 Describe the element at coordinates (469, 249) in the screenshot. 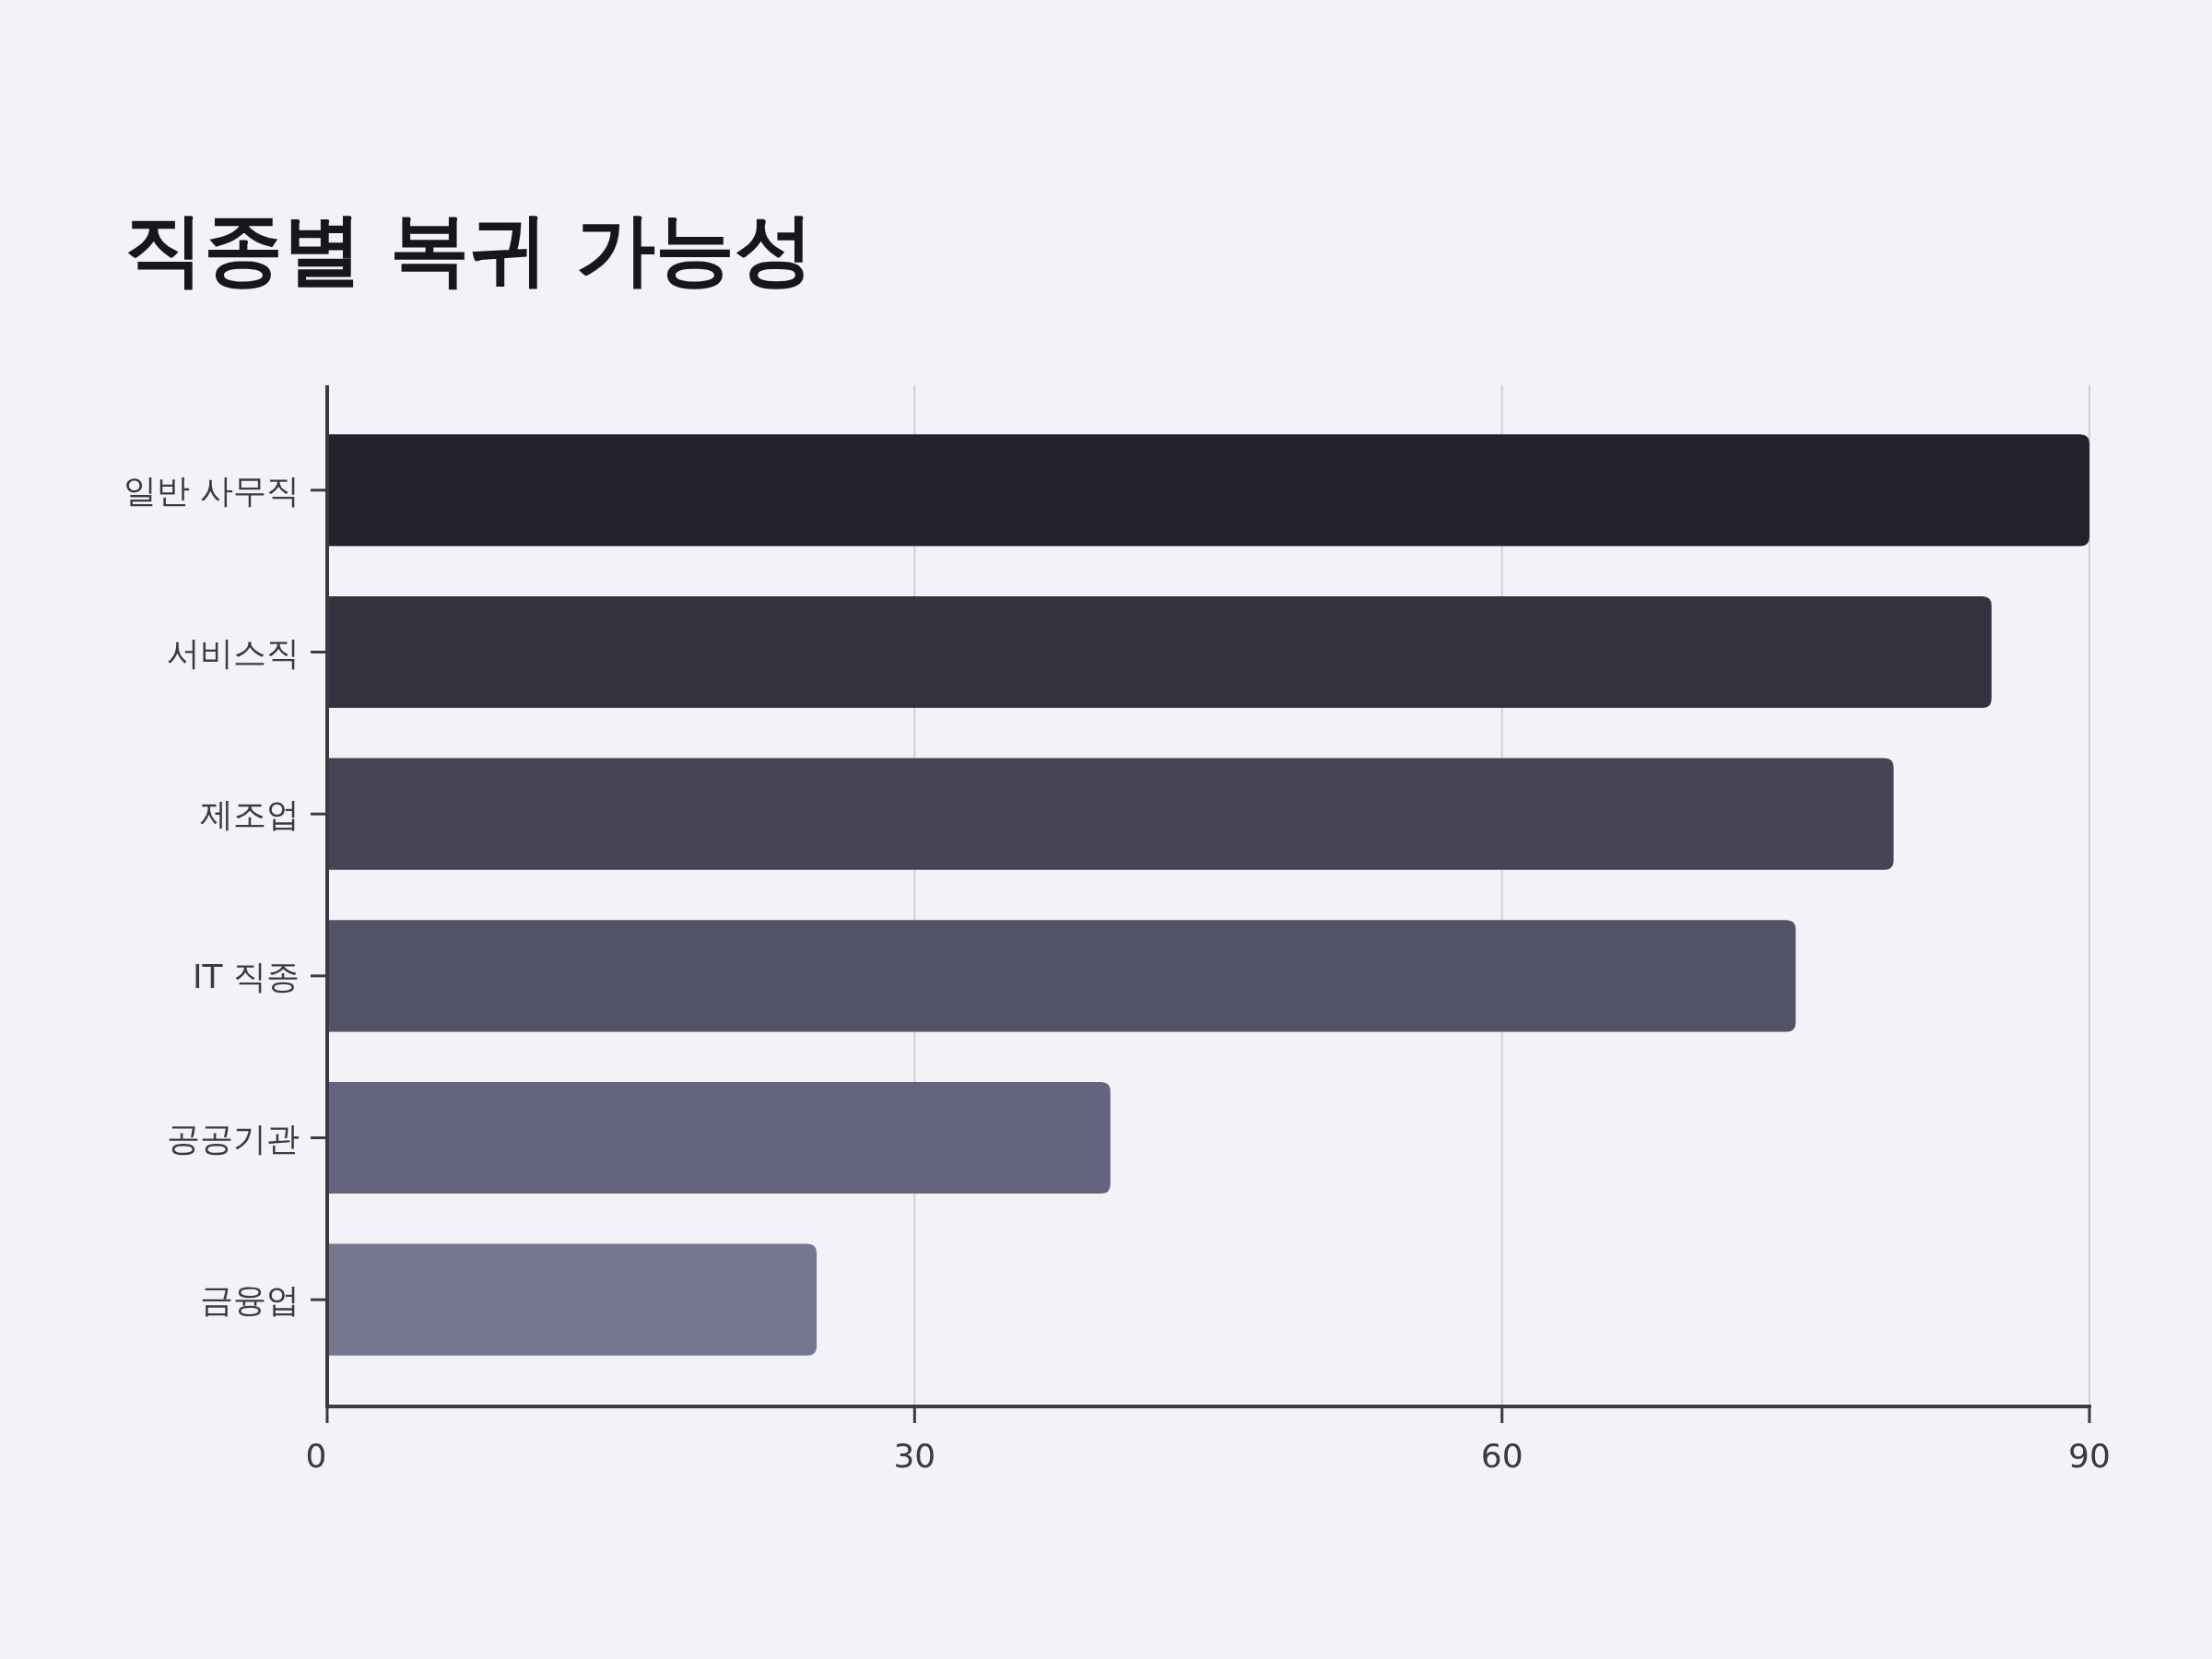

I see `chart-title: 직종별 복귀 가능성` at that location.